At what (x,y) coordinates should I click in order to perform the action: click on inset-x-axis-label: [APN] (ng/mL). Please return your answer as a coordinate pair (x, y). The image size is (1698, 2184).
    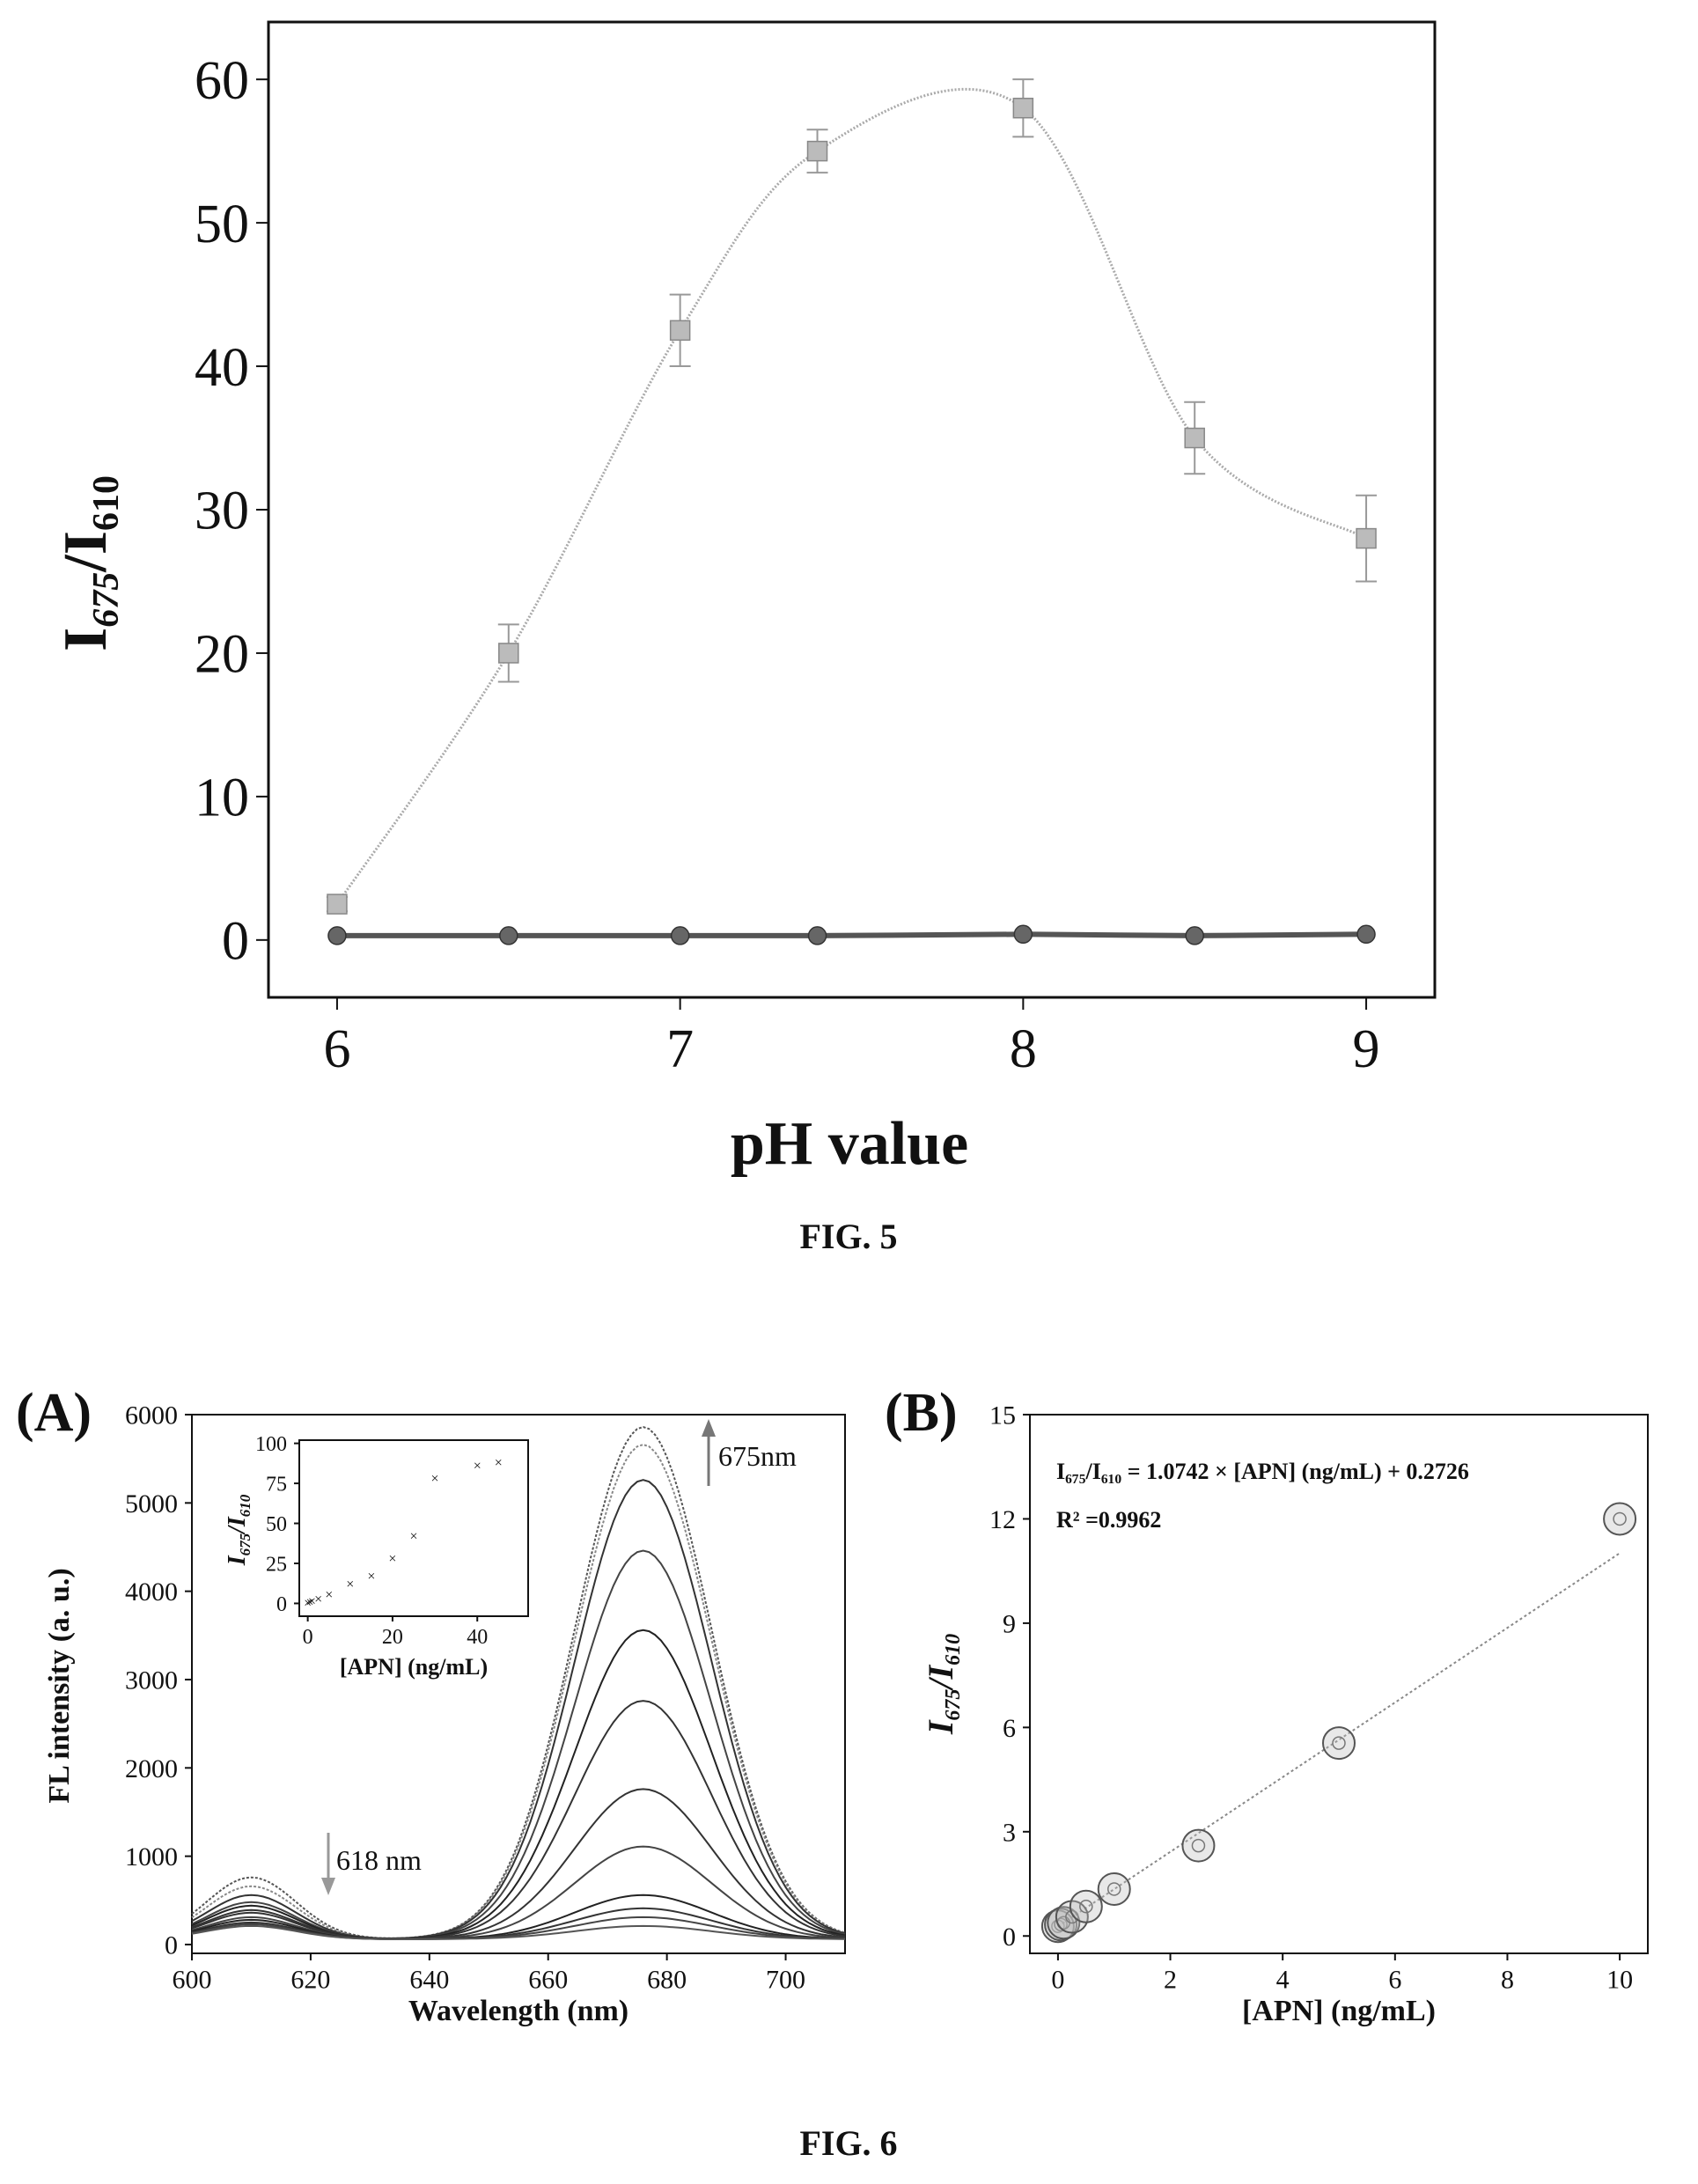
    Looking at the image, I should click on (414, 1667).